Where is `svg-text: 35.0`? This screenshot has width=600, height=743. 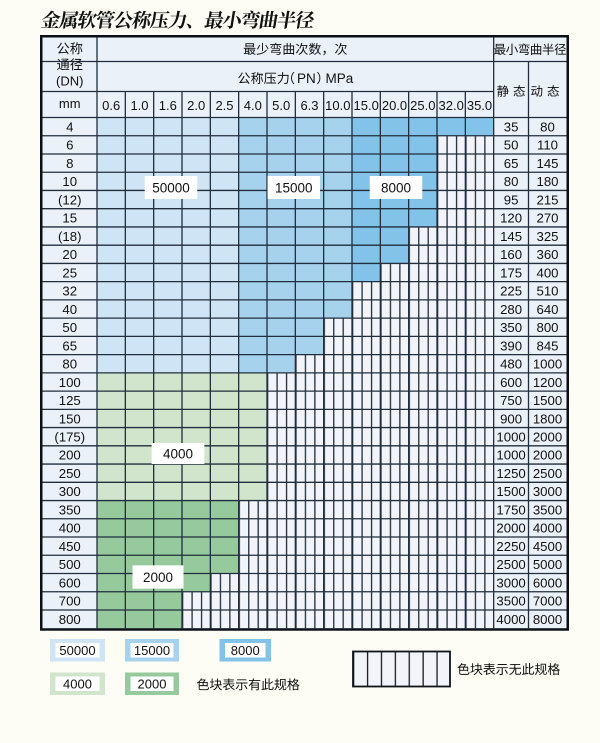 svg-text: 35.0 is located at coordinates (479, 105).